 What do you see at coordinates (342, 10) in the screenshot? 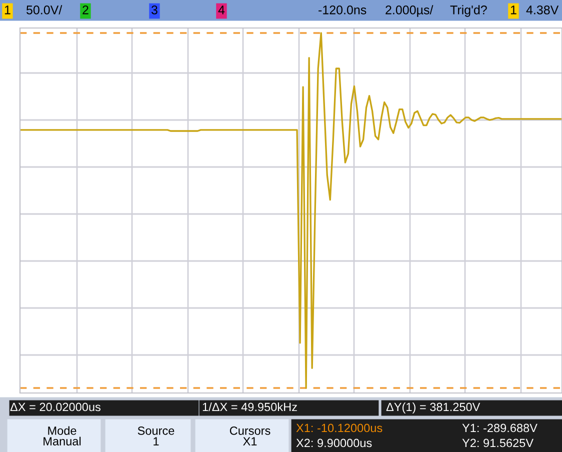
I see `text: -120.0ns` at bounding box center [342, 10].